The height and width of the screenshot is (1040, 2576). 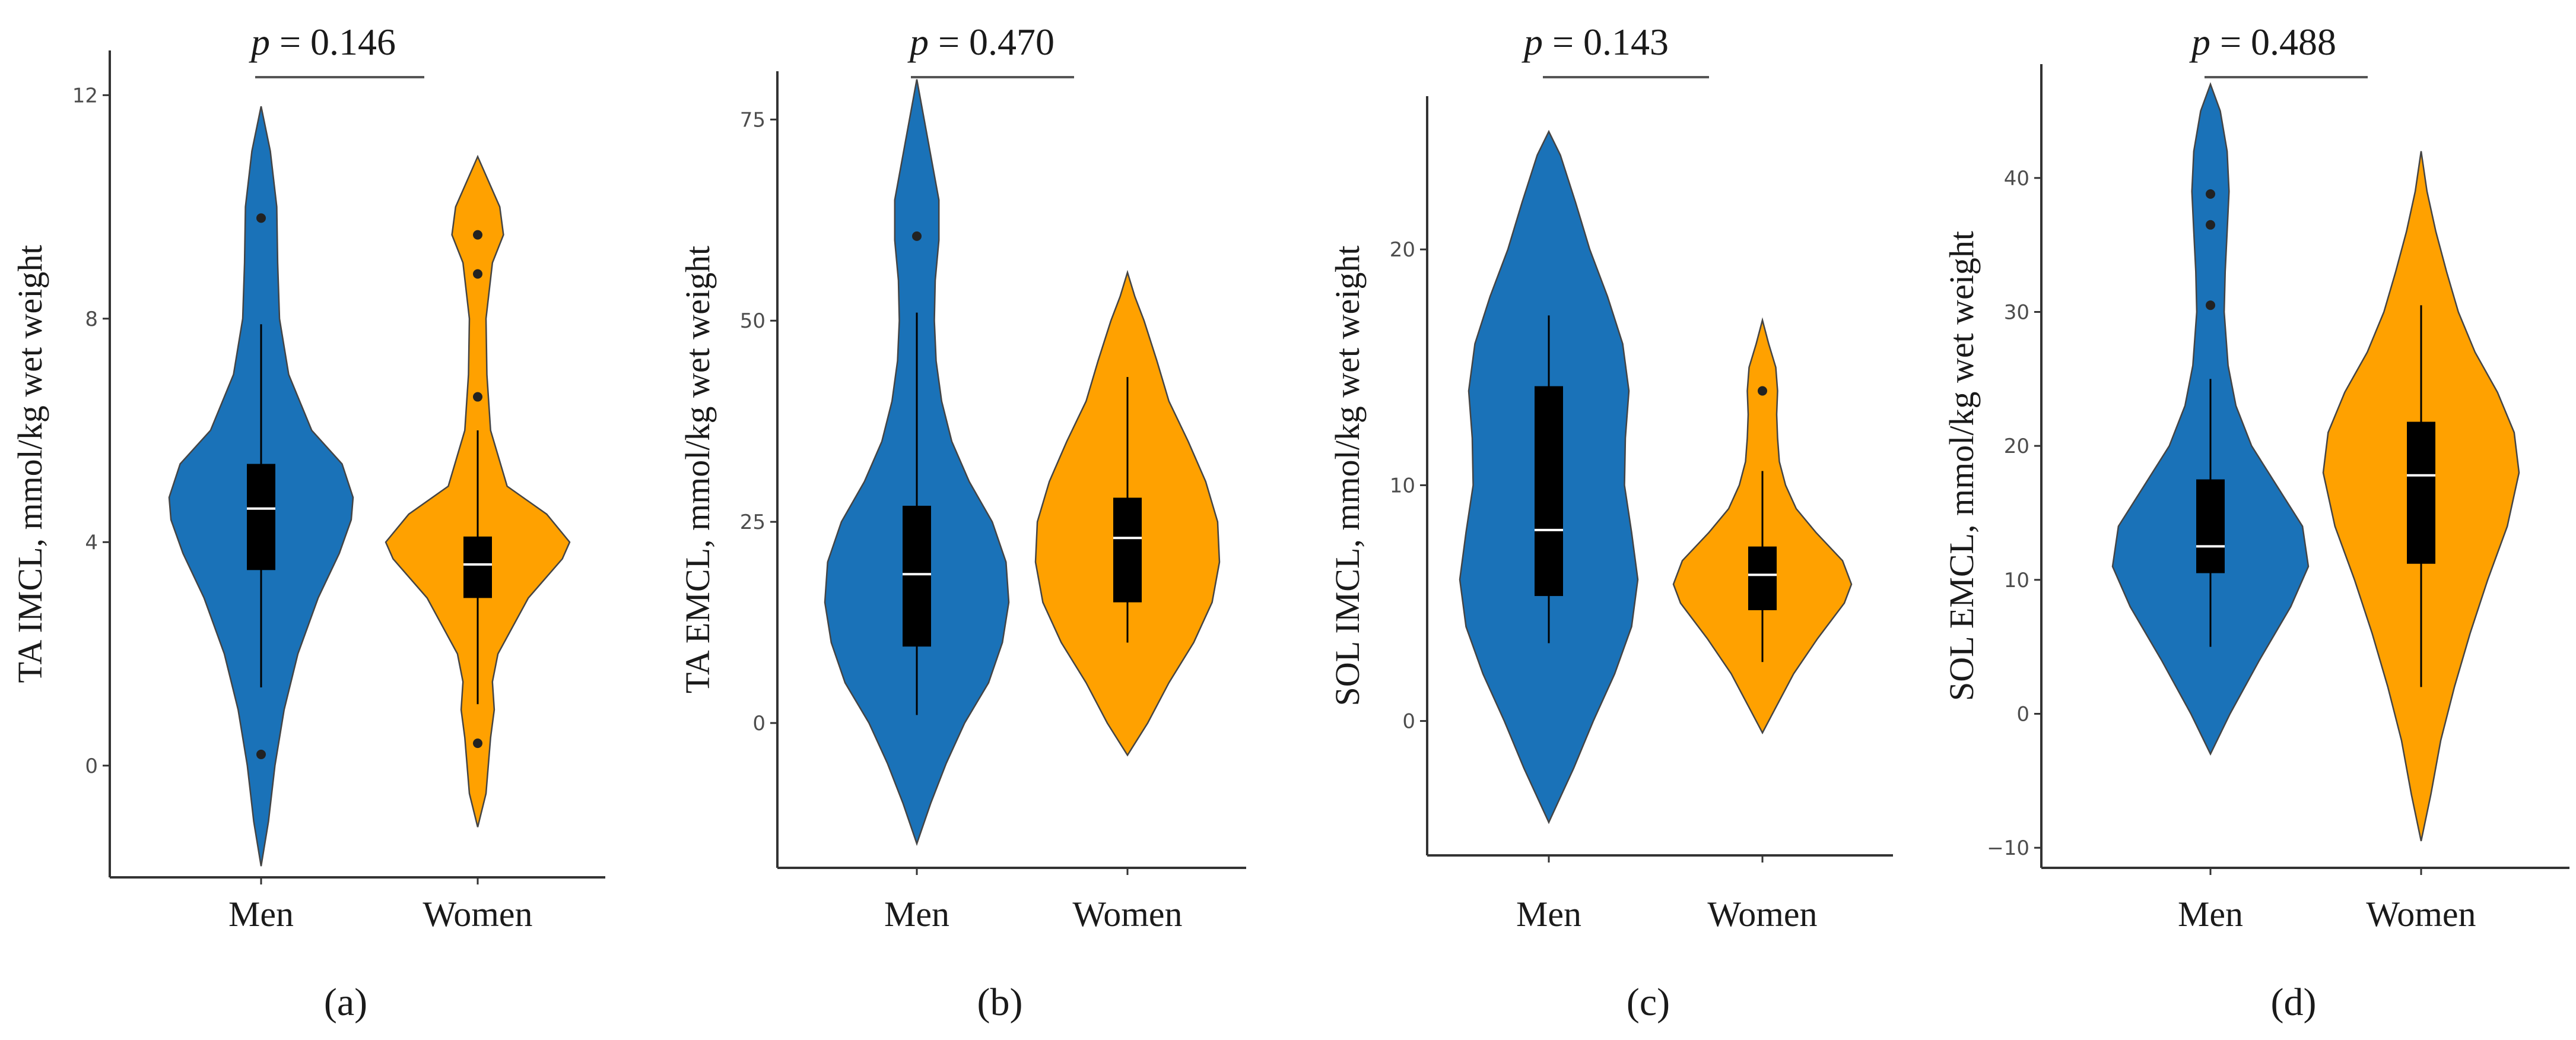 What do you see at coordinates (980, 42) in the screenshot?
I see `p-value-label: p = 0.470` at bounding box center [980, 42].